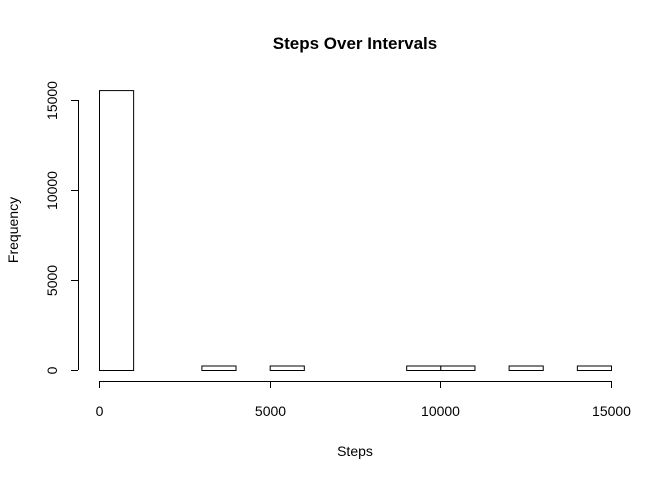  Describe the element at coordinates (355, 451) in the screenshot. I see `x-axis-label: Steps` at that location.